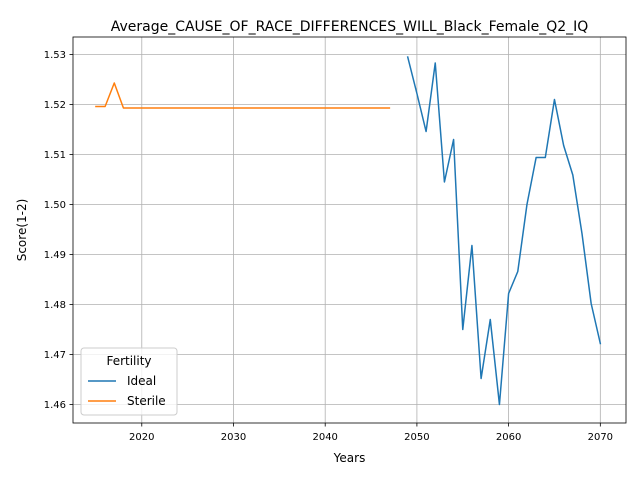  Describe the element at coordinates (55, 105) in the screenshot. I see `y-tick-label: 1.52` at that location.